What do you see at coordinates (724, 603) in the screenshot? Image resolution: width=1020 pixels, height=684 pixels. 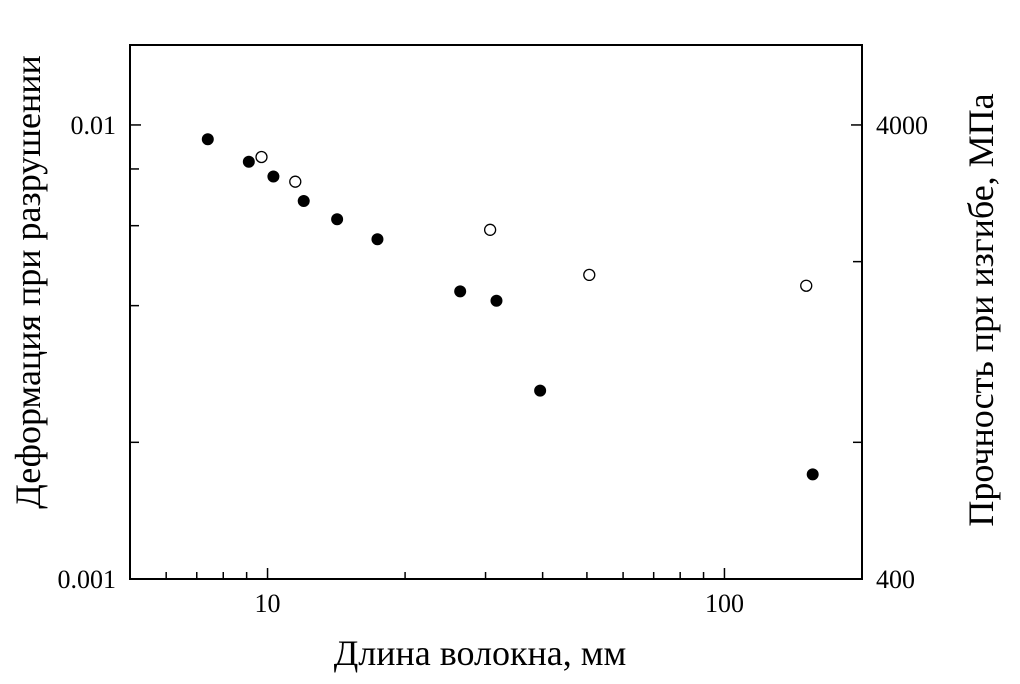 I see `x-tick-label: 100` at bounding box center [724, 603].